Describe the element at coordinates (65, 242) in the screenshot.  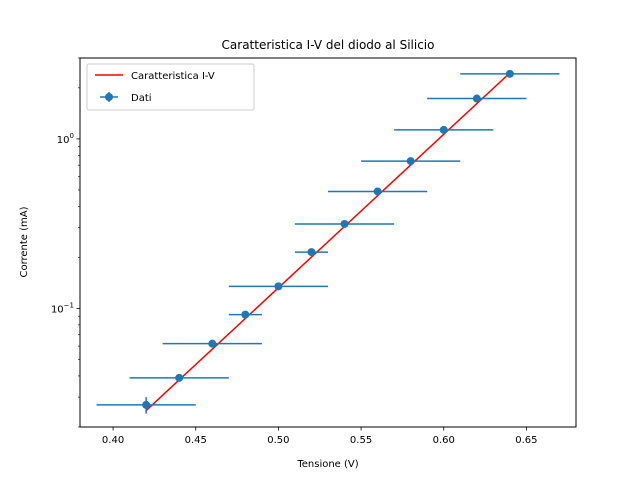
I see `y-axis: 10⁻¹ 10⁰` at that location.